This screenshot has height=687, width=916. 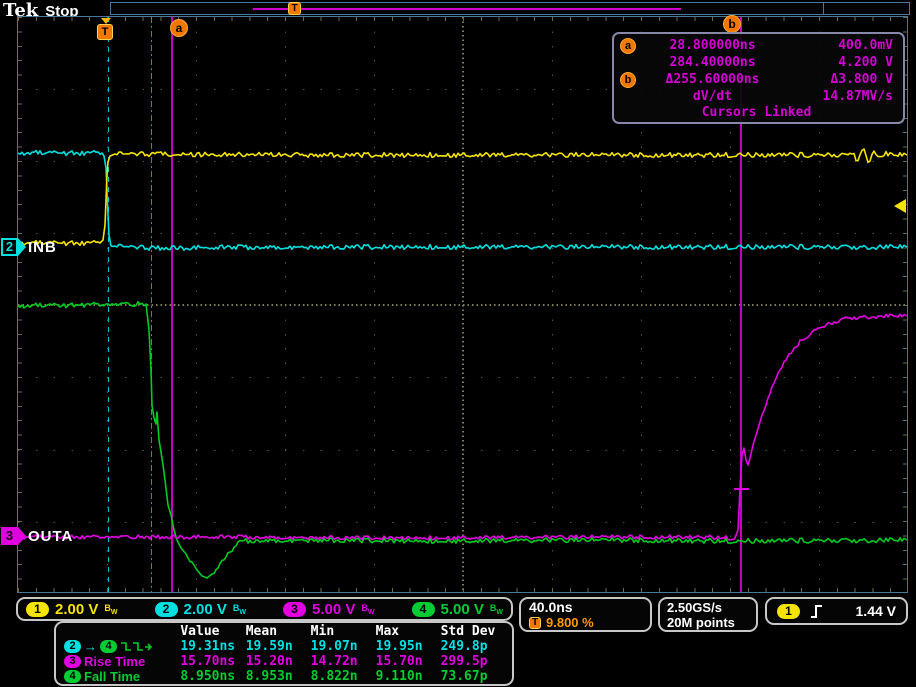 What do you see at coordinates (37, 609) in the screenshot?
I see `channel-1-badge: 1` at bounding box center [37, 609].